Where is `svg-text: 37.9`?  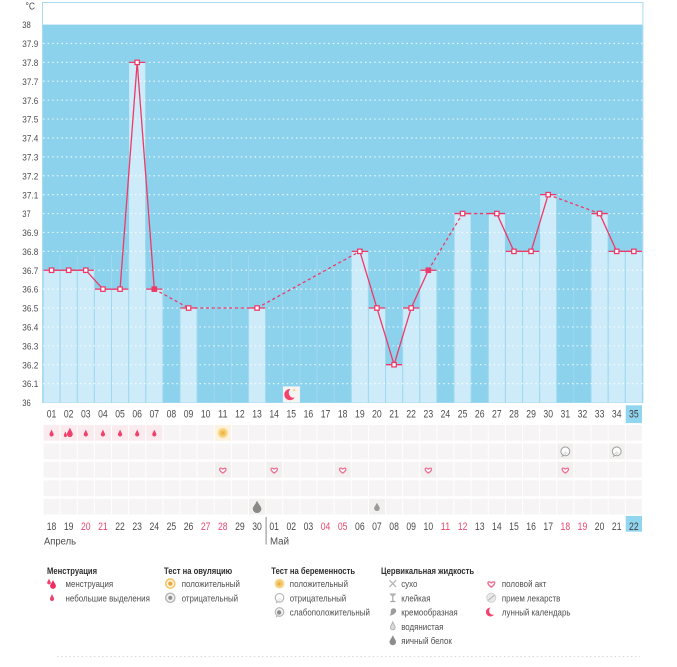
svg-text: 37.9 is located at coordinates (30, 44).